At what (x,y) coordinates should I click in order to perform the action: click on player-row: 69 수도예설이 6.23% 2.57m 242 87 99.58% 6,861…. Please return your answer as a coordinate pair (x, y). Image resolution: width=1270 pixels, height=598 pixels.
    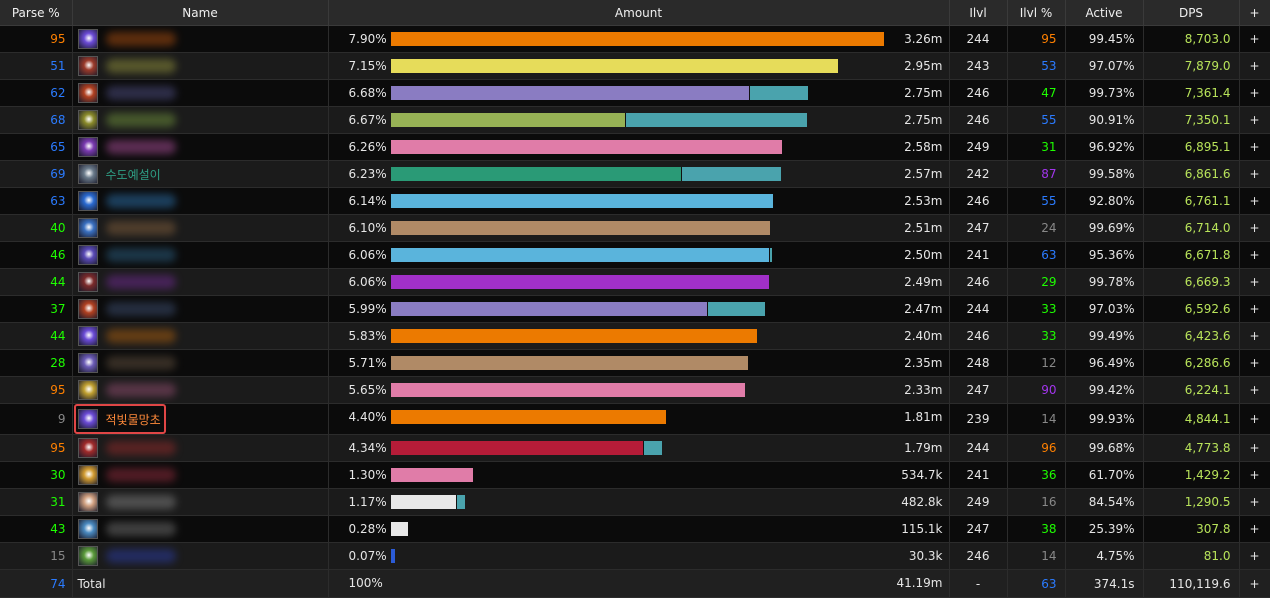
    Looking at the image, I should click on (635, 174).